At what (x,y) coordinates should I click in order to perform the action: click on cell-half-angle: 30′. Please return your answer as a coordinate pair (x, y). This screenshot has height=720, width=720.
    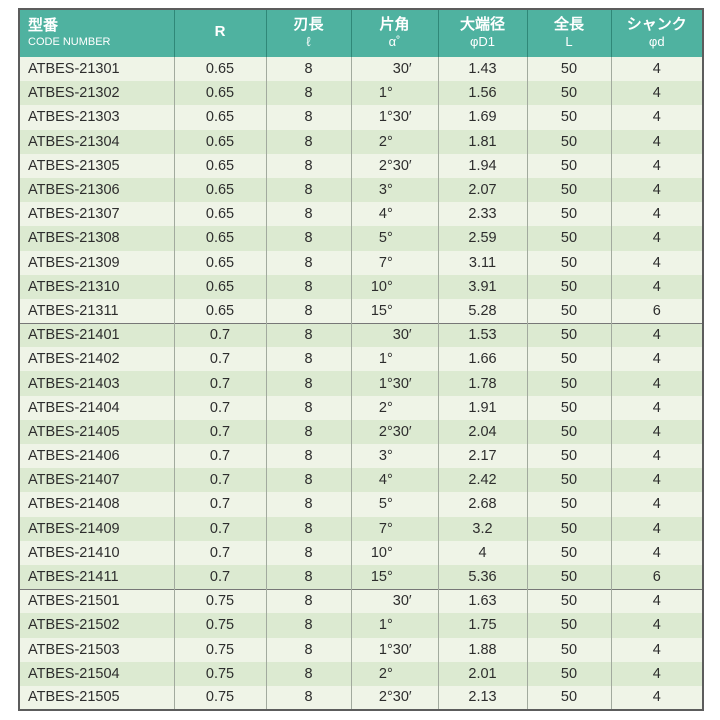
    Looking at the image, I should click on (394, 69).